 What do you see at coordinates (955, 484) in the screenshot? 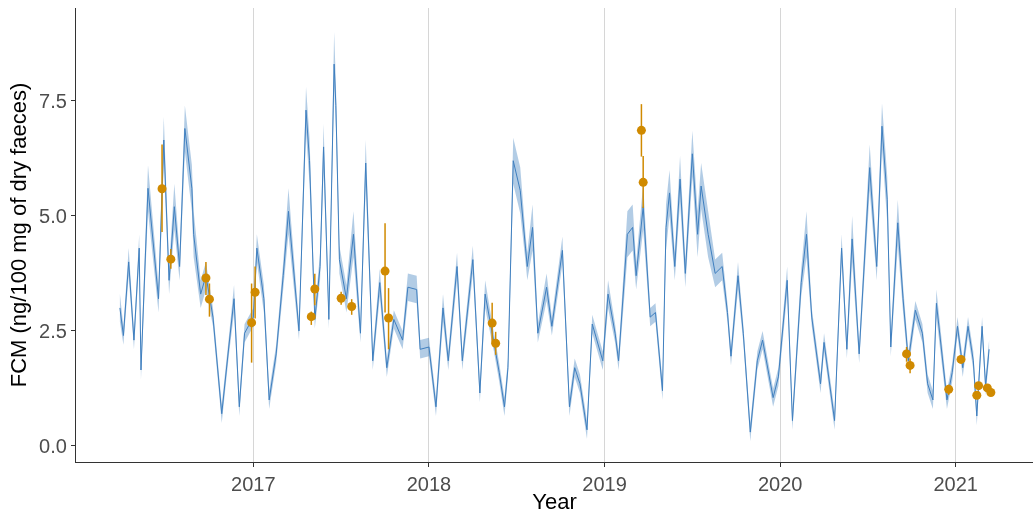
I see `x-tick-label: 2021` at bounding box center [955, 484].